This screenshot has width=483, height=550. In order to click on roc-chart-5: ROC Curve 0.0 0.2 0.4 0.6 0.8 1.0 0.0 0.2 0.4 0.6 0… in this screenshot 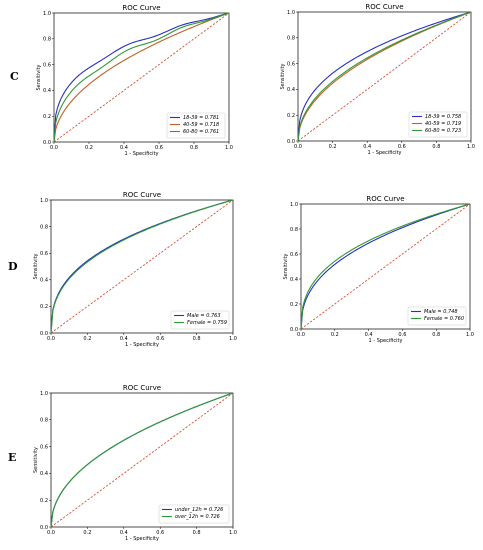, I will do `click(135, 463)`.